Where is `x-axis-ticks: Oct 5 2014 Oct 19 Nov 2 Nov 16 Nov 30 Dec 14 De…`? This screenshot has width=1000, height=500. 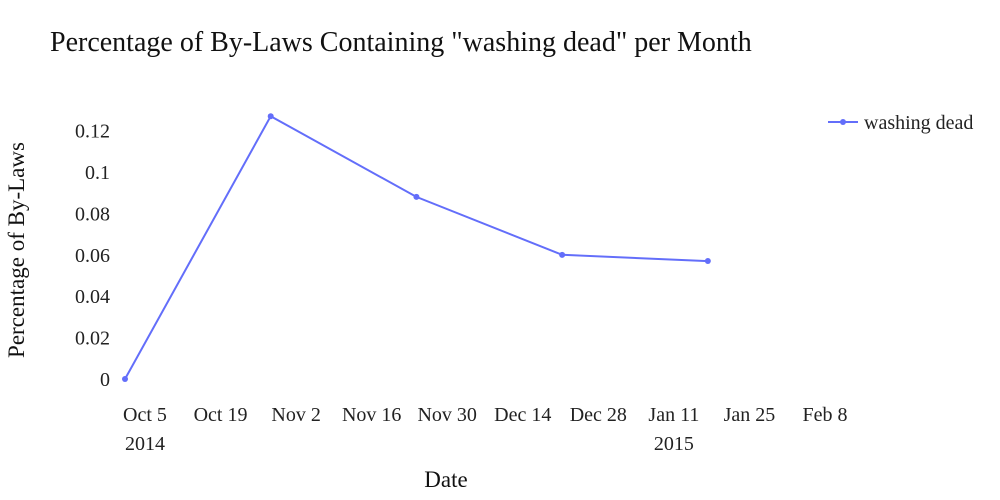 x-axis-ticks: Oct 5 2014 Oct 19 Nov 2 Nov 16 Nov 30 Dec 14 De… is located at coordinates (485, 429).